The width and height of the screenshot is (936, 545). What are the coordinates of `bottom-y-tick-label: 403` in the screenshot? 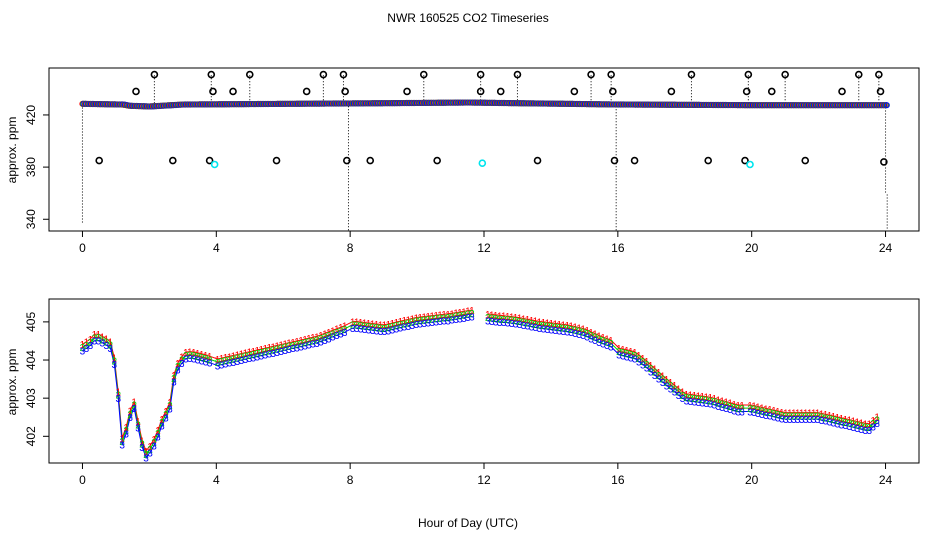 It's located at (31, 398).